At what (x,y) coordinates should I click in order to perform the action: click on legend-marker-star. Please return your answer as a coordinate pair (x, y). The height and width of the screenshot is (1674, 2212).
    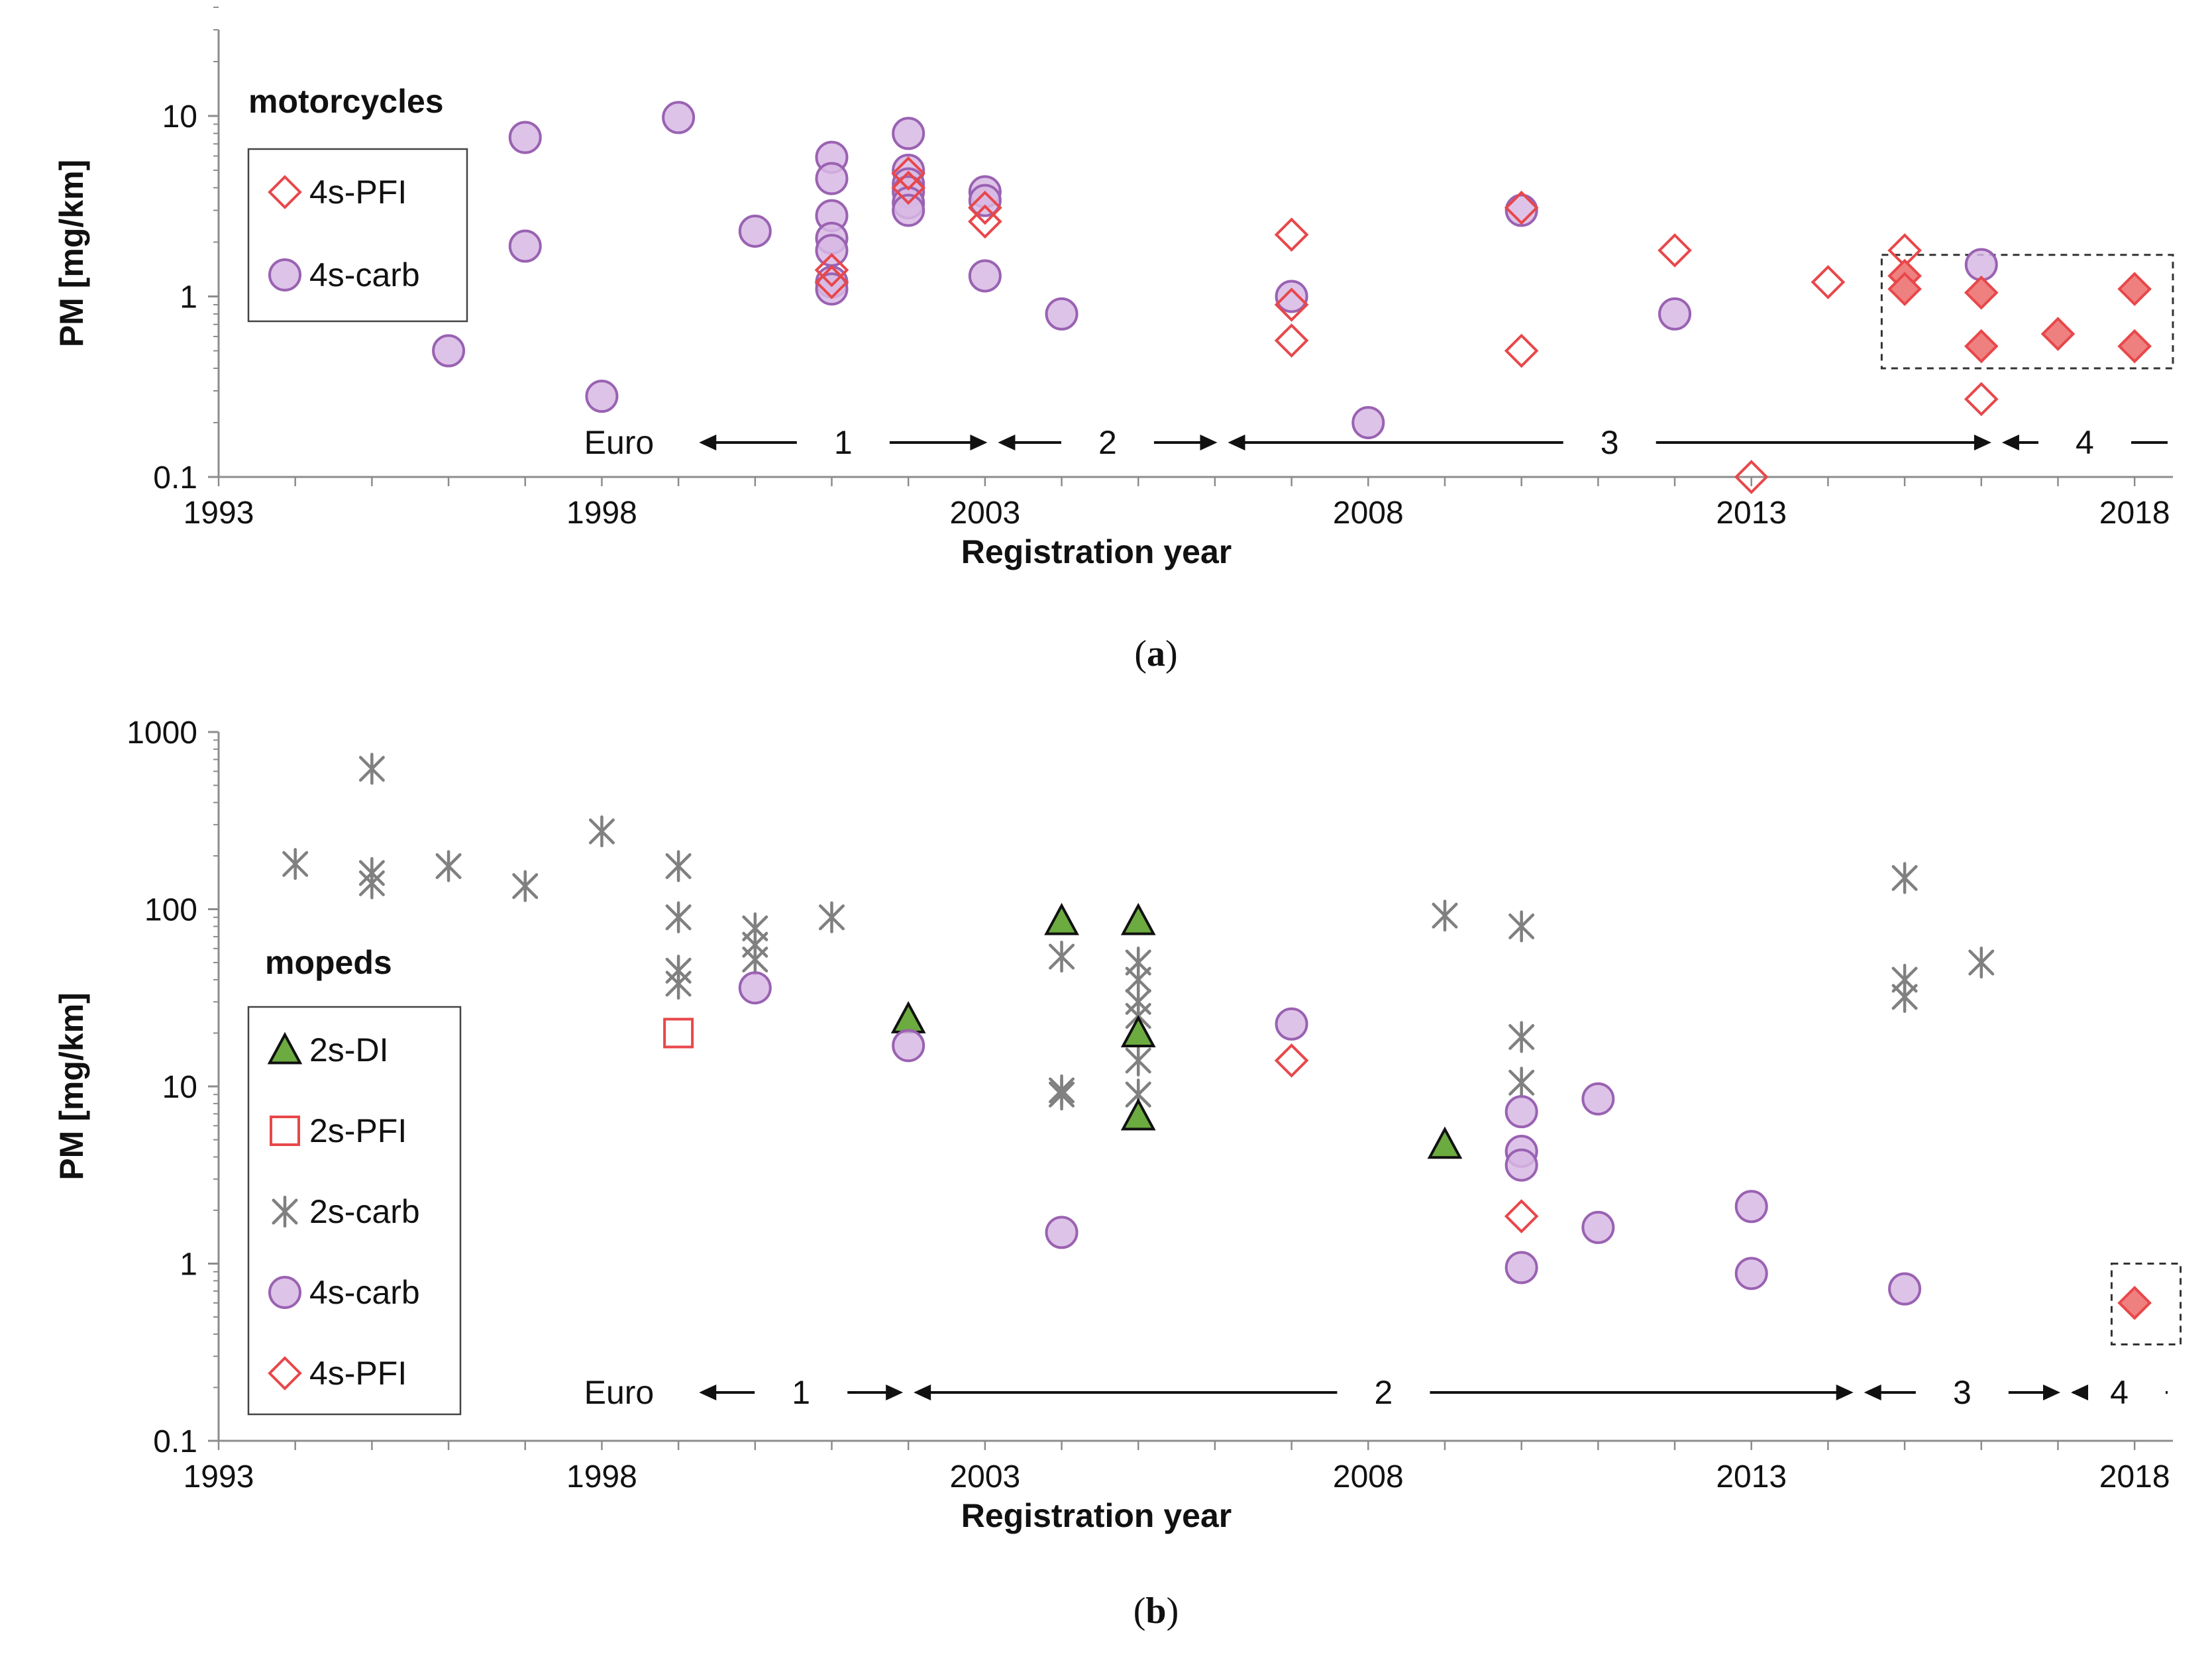
    Looking at the image, I should click on (285, 1211).